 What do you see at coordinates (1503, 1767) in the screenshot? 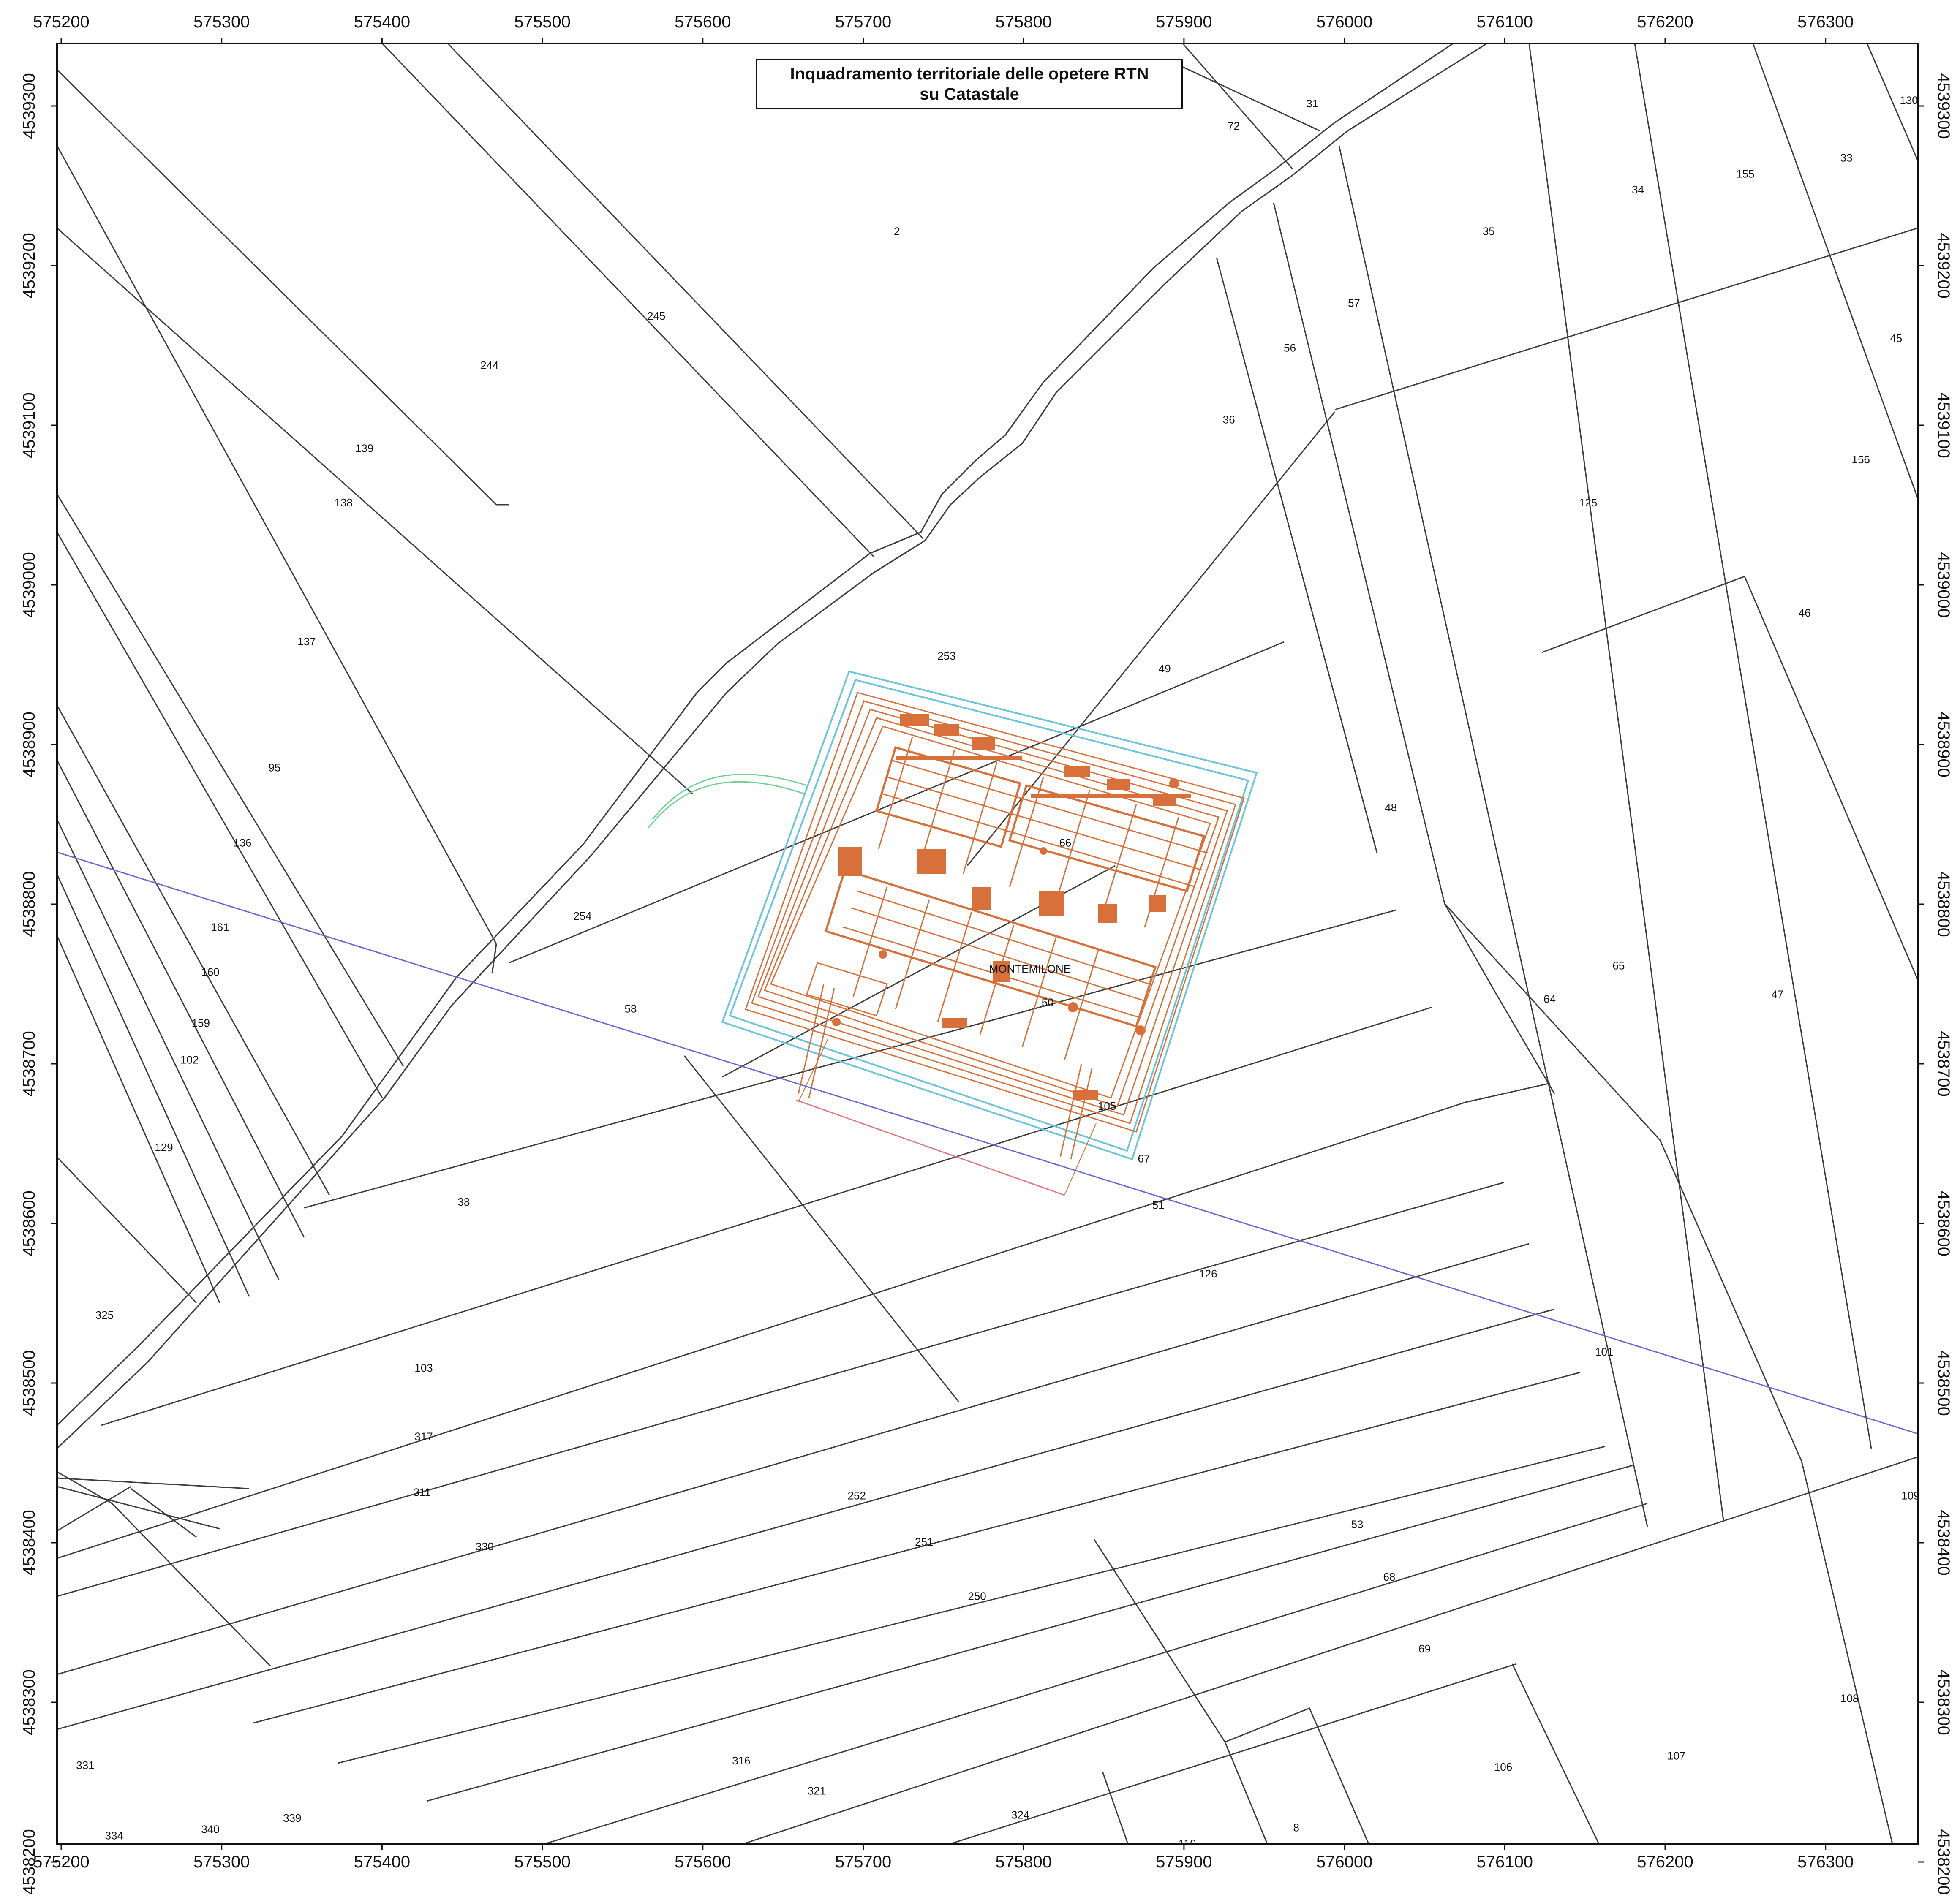
I see `parcel-label: 106` at bounding box center [1503, 1767].